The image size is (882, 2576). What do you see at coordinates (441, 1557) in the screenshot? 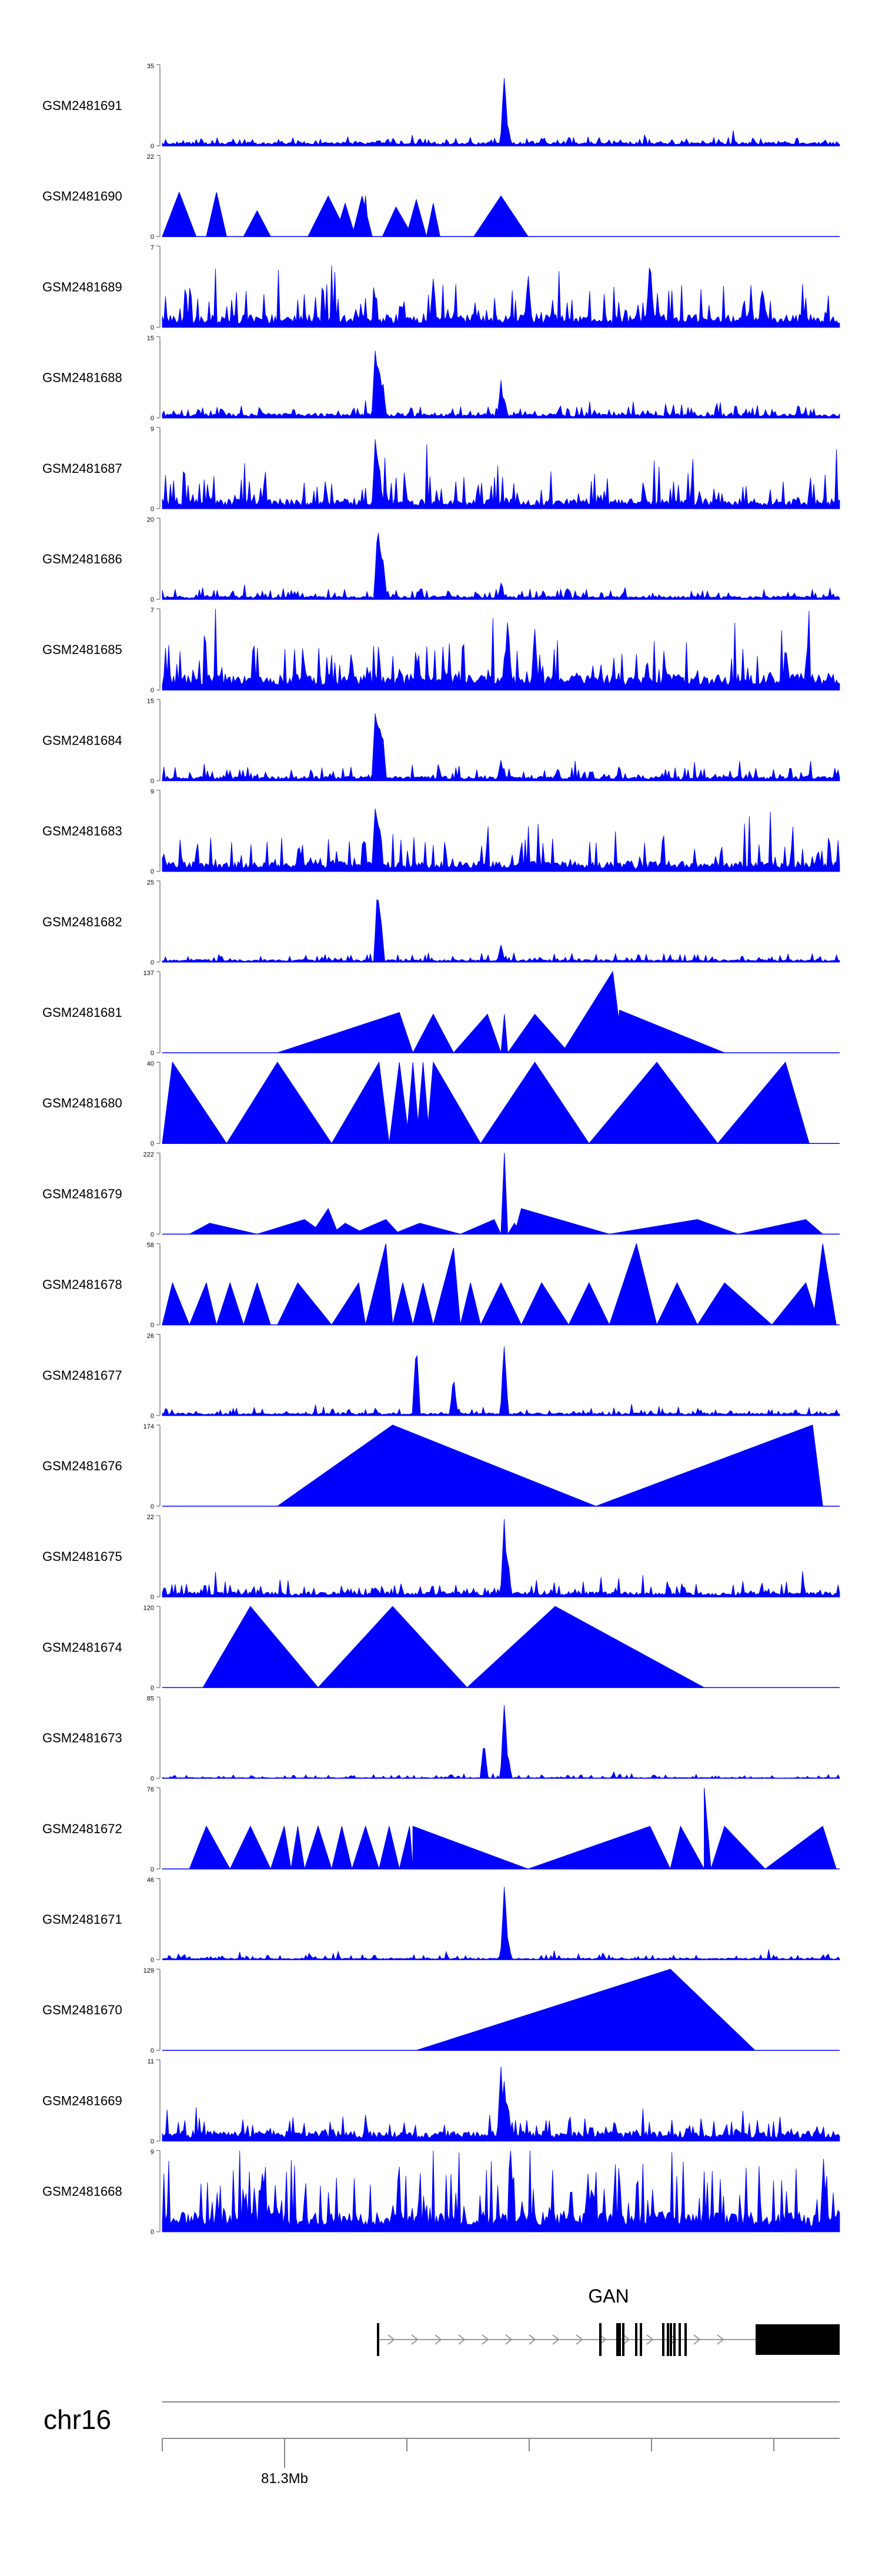
I see `track-gsm2481675: GSM2481675 22 0` at bounding box center [441, 1557].